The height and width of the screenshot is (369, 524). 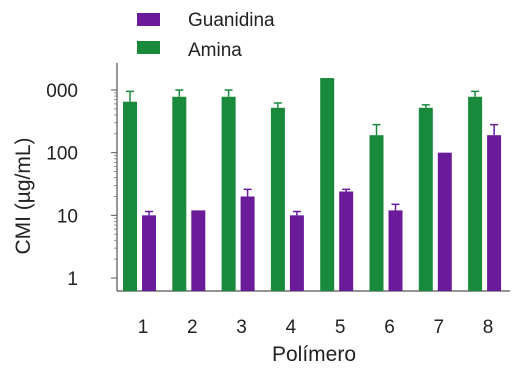 What do you see at coordinates (231, 20) in the screenshot?
I see `legend-label-guanidina: Guanidina` at bounding box center [231, 20].